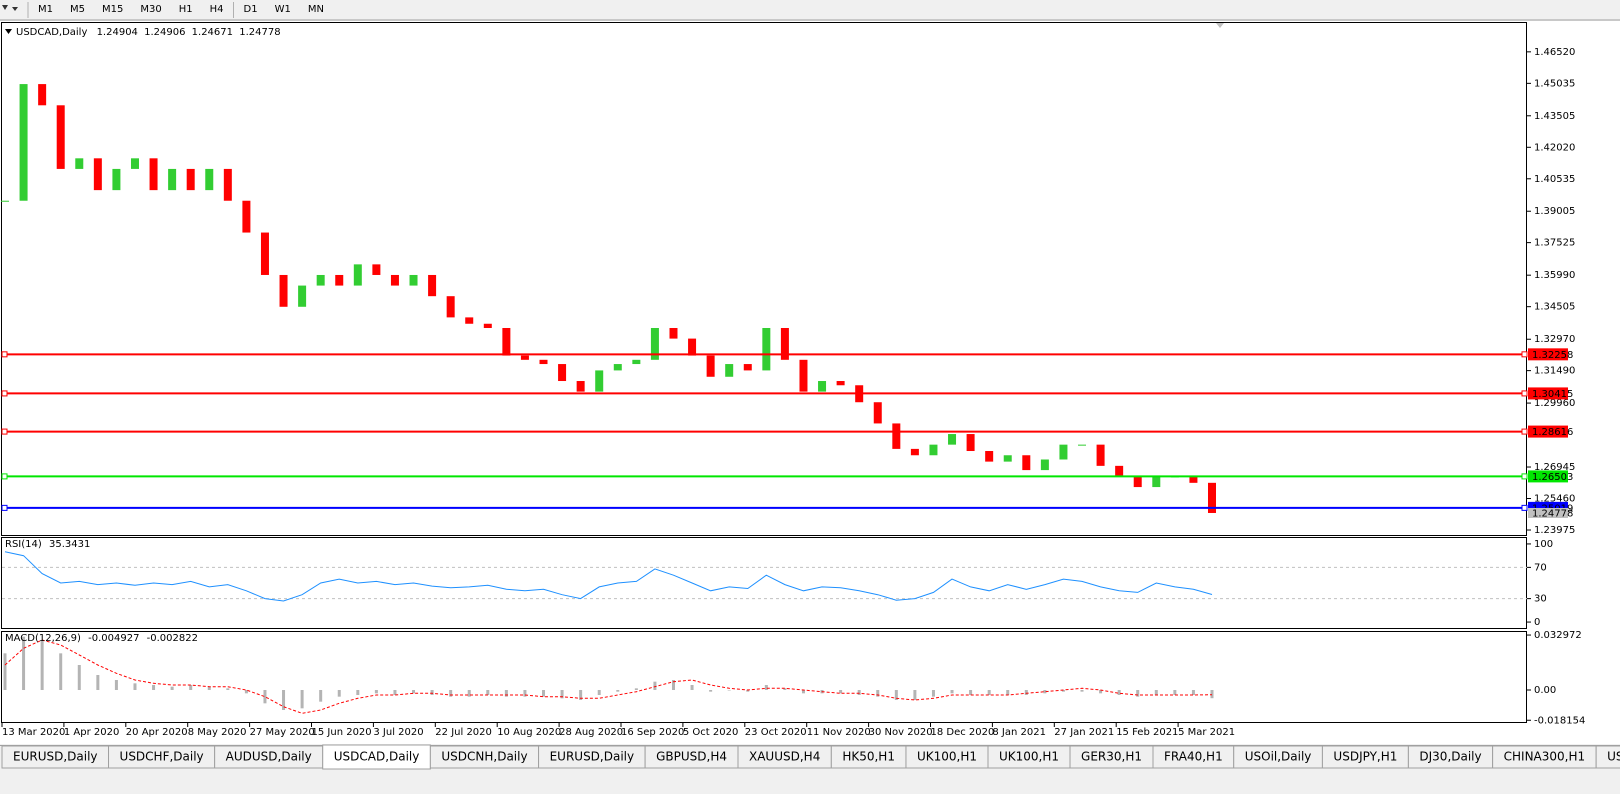  What do you see at coordinates (463, 732) in the screenshot?
I see `x-tick-label: 22 Jul 2020` at bounding box center [463, 732].